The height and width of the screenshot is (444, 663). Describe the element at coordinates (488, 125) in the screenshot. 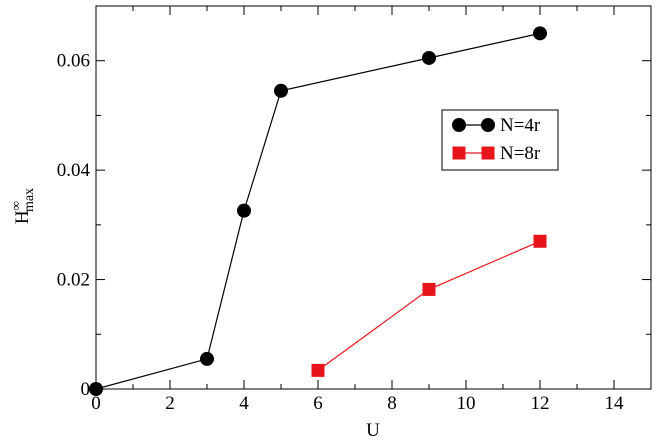

I see `legend-series-1-end-point` at that location.